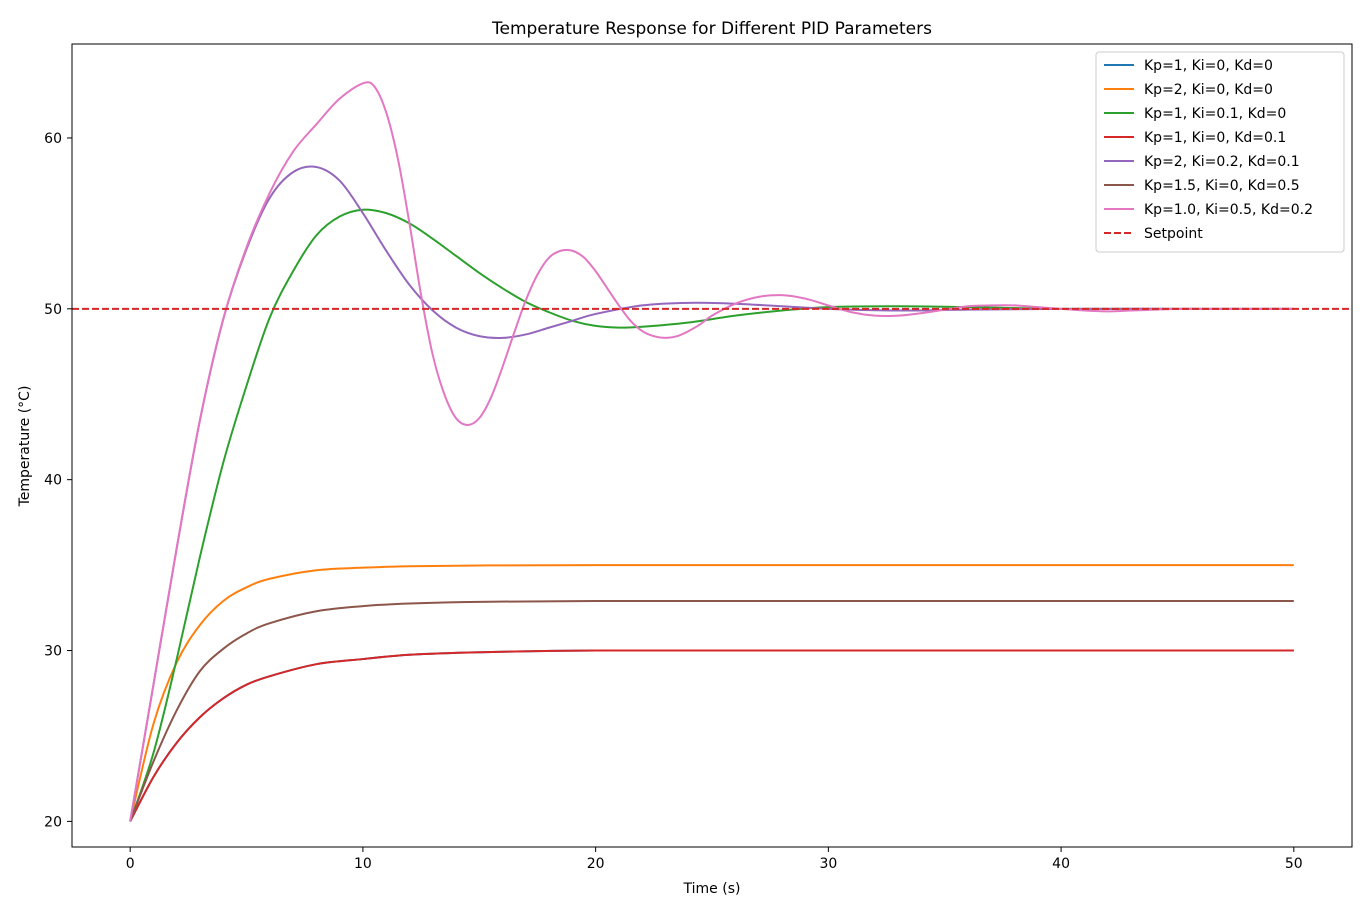 The image size is (1371, 914). What do you see at coordinates (1222, 162) in the screenshot?
I see `legend-label-kp-2-ki-0-2-kd-0-1: Kp=2, Ki=0.2, Kd=0.1` at bounding box center [1222, 162].